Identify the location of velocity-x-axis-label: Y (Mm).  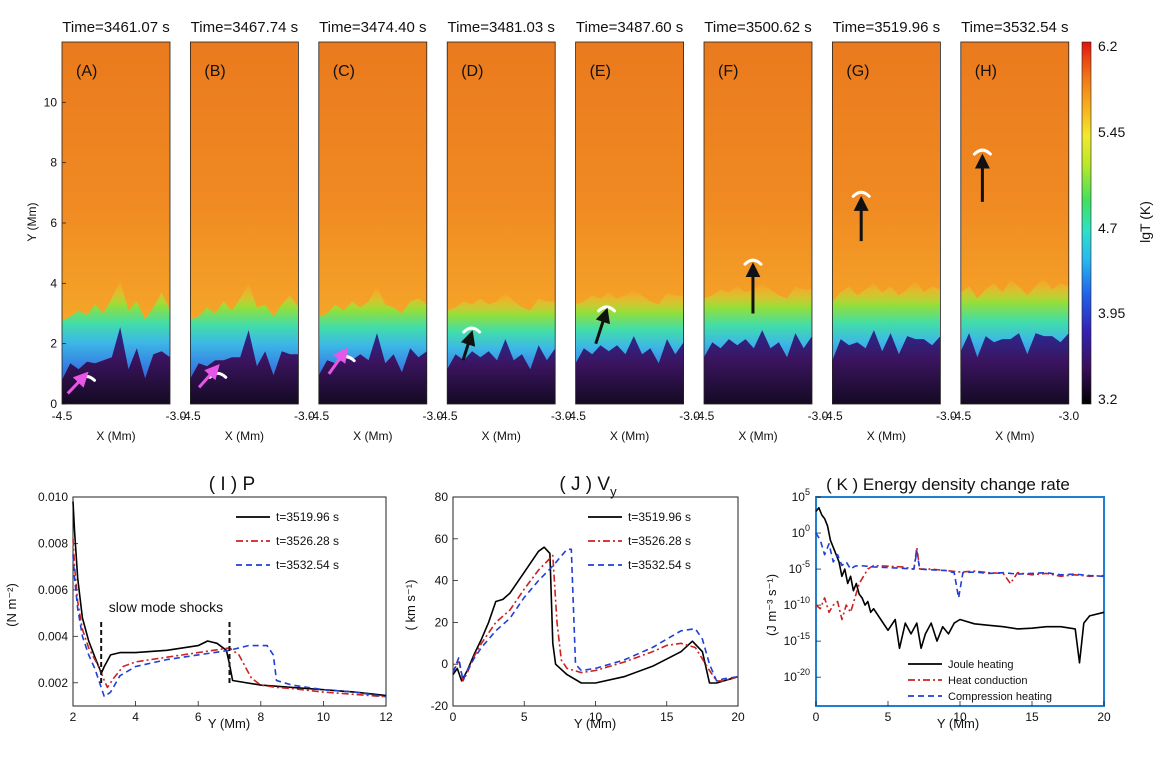
(595, 723).